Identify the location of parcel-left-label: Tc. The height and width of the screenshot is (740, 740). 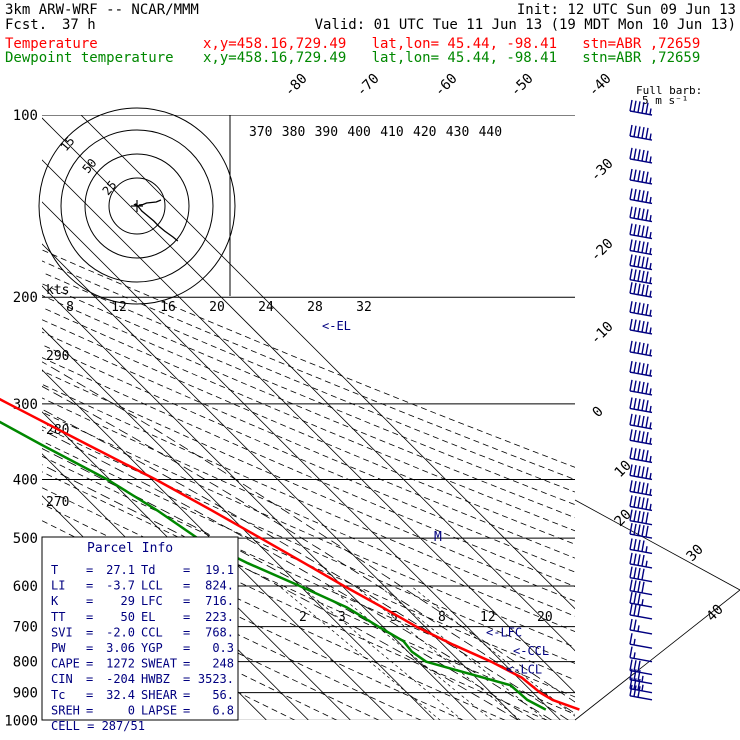
(58, 695).